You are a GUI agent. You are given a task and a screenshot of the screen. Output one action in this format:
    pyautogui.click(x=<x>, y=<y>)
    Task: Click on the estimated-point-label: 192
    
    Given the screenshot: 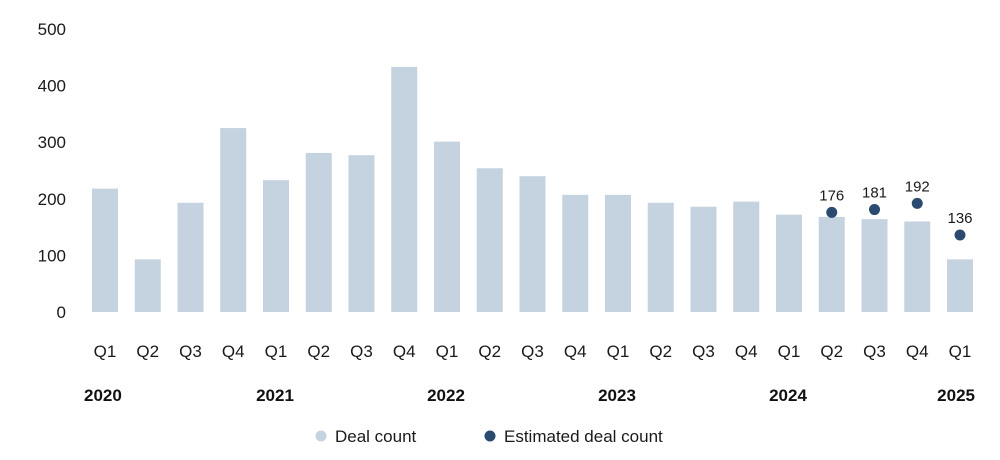 What is the action you would take?
    pyautogui.click(x=917, y=186)
    